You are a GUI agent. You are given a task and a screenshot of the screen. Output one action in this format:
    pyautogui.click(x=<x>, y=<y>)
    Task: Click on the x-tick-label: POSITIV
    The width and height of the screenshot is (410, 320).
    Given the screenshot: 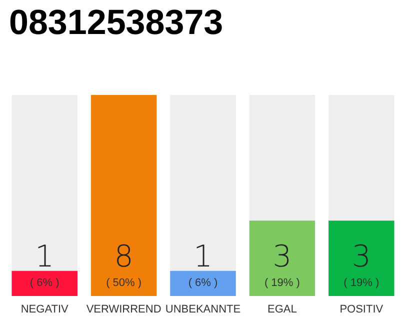 What is the action you would take?
    pyautogui.click(x=362, y=310)
    